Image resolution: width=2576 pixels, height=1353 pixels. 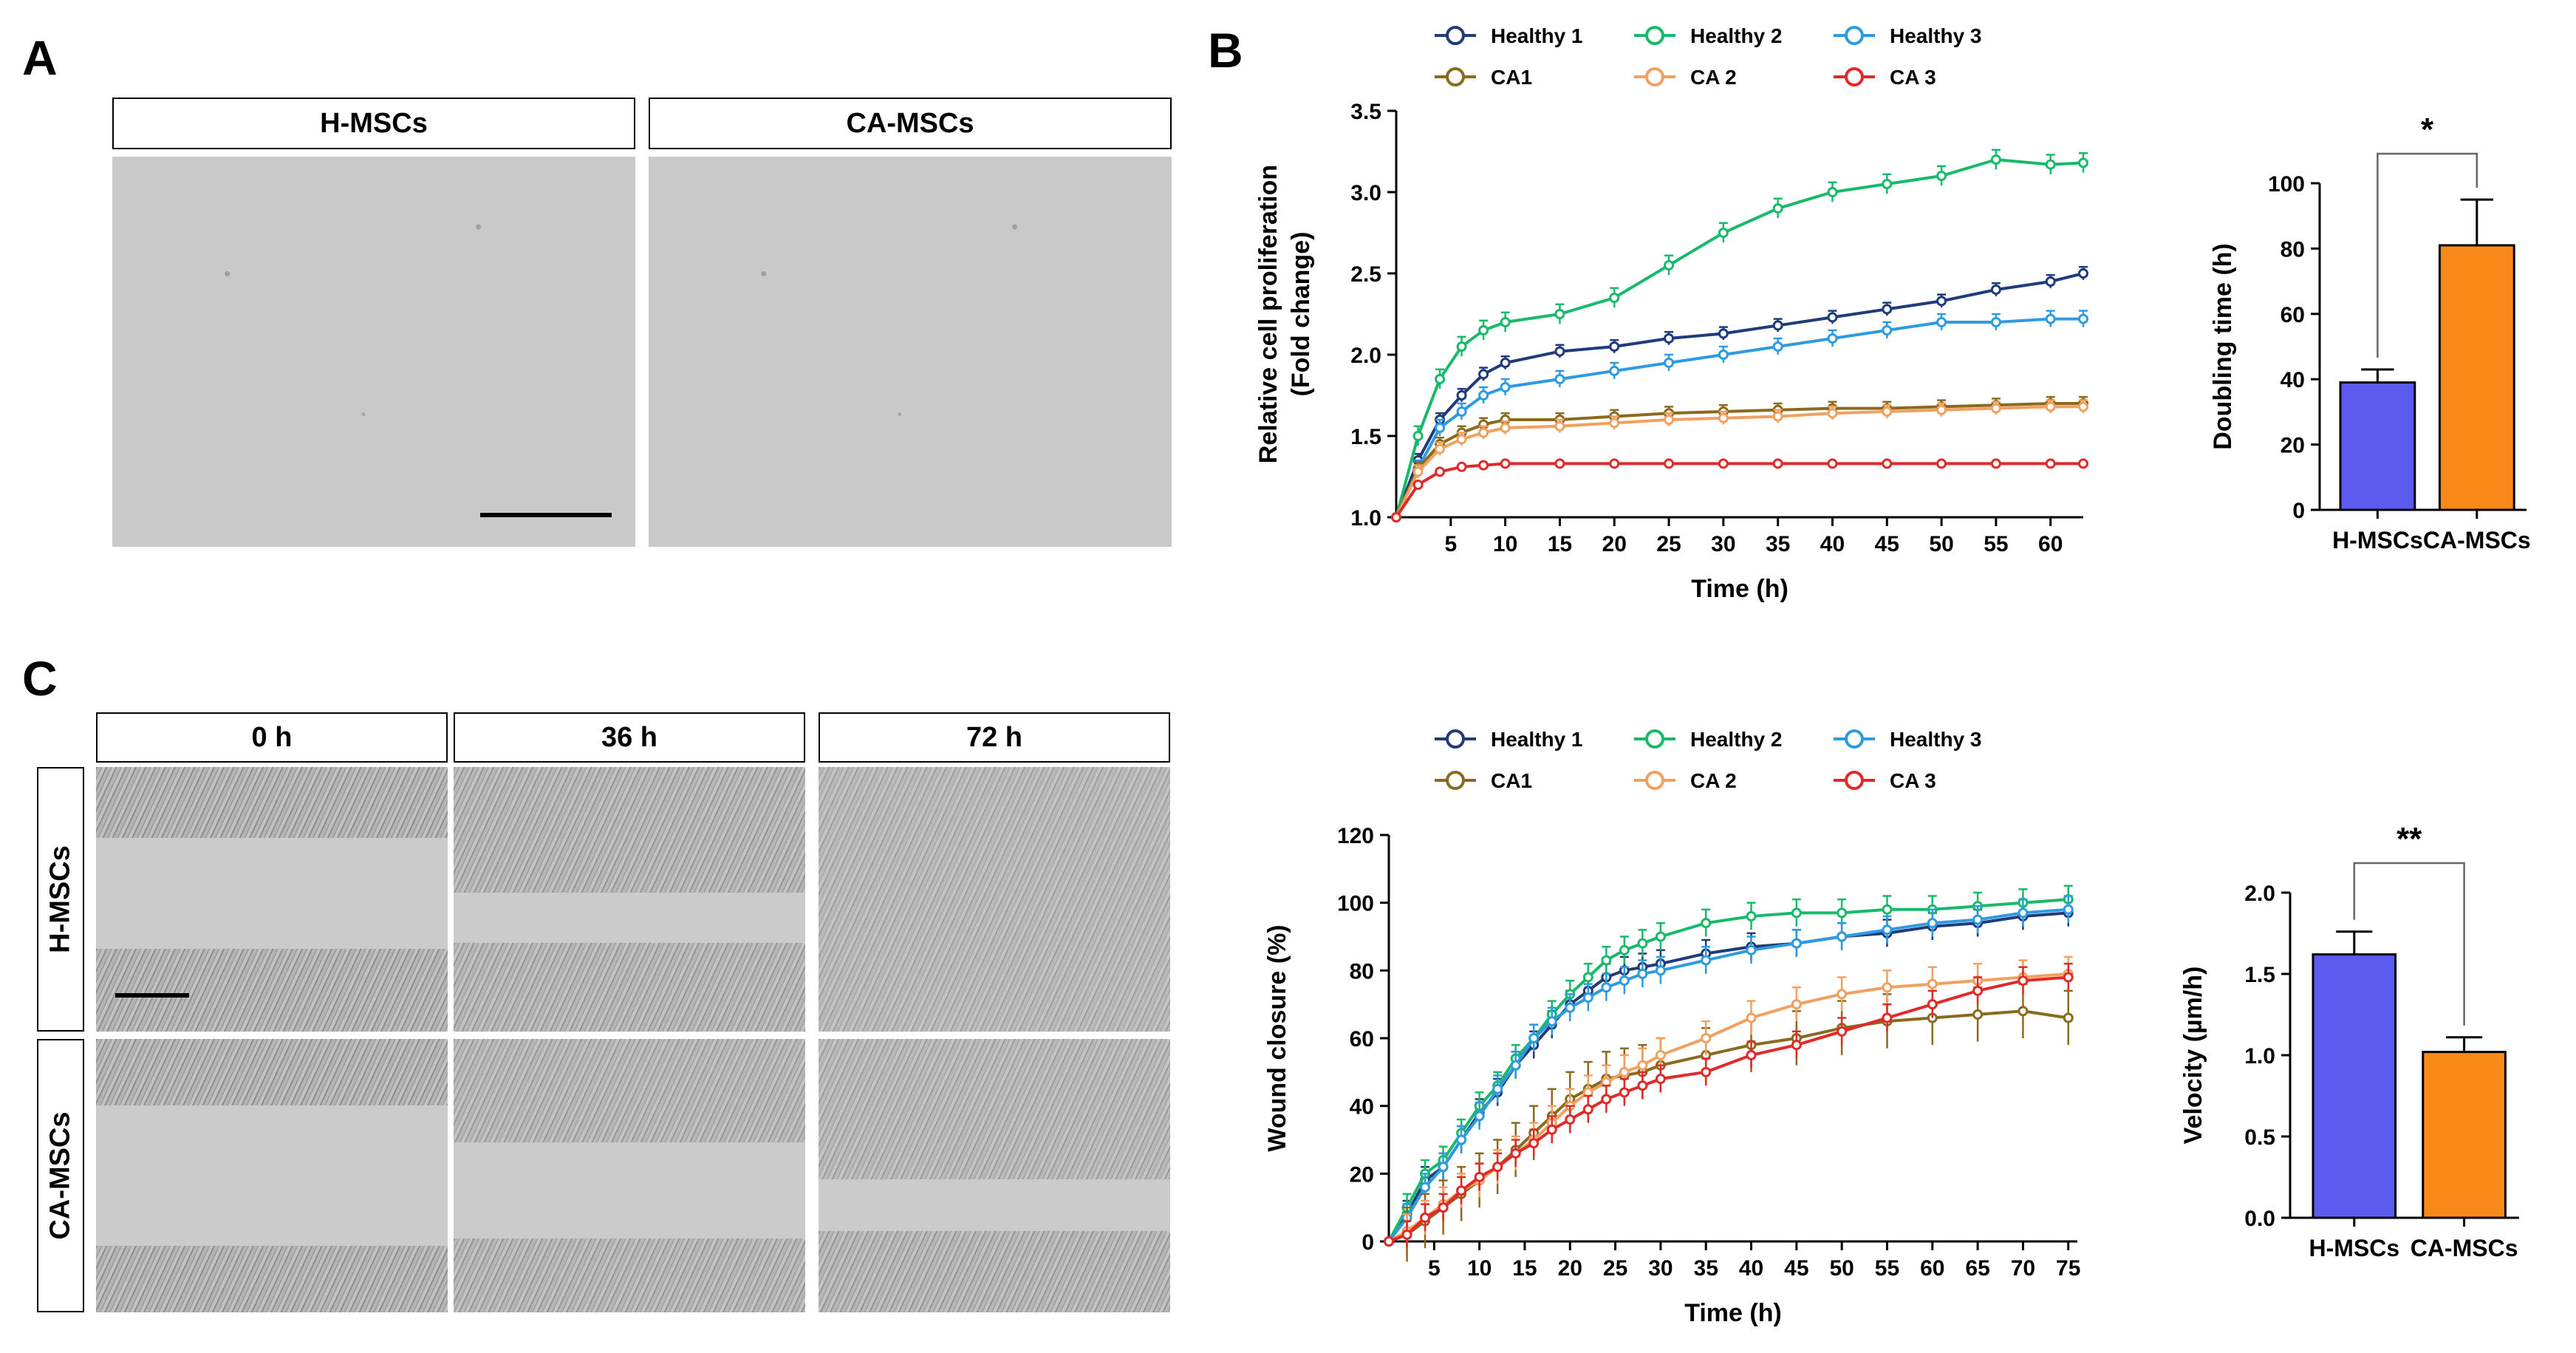 What do you see at coordinates (2464, 1135) in the screenshot?
I see `velocity-bar-ca-mscs` at bounding box center [2464, 1135].